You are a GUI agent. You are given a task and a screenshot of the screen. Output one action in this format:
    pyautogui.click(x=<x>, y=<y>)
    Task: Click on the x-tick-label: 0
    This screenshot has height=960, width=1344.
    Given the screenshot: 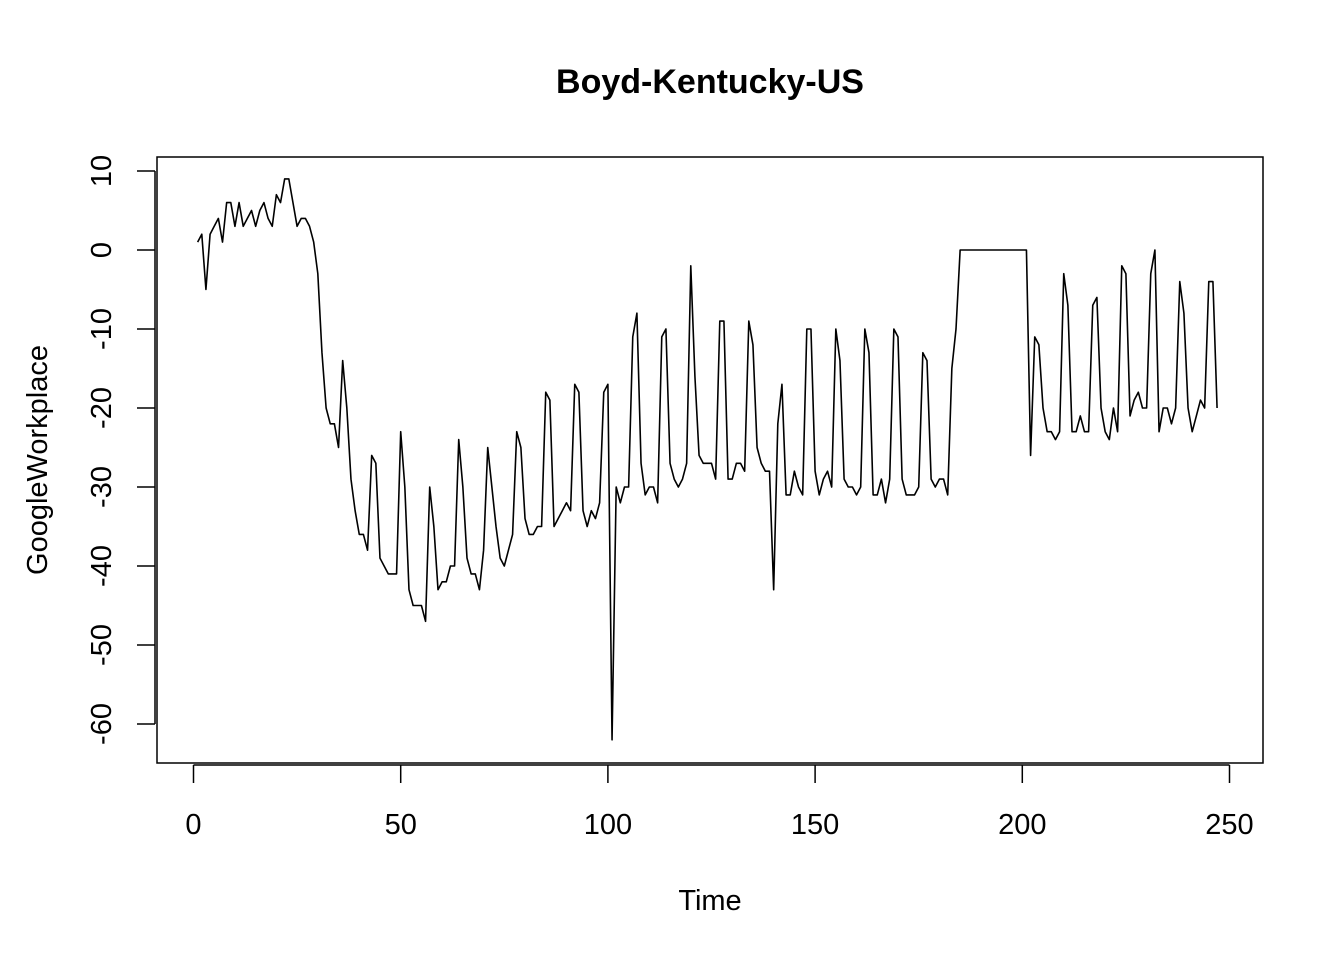 What is the action you would take?
    pyautogui.click(x=193, y=825)
    